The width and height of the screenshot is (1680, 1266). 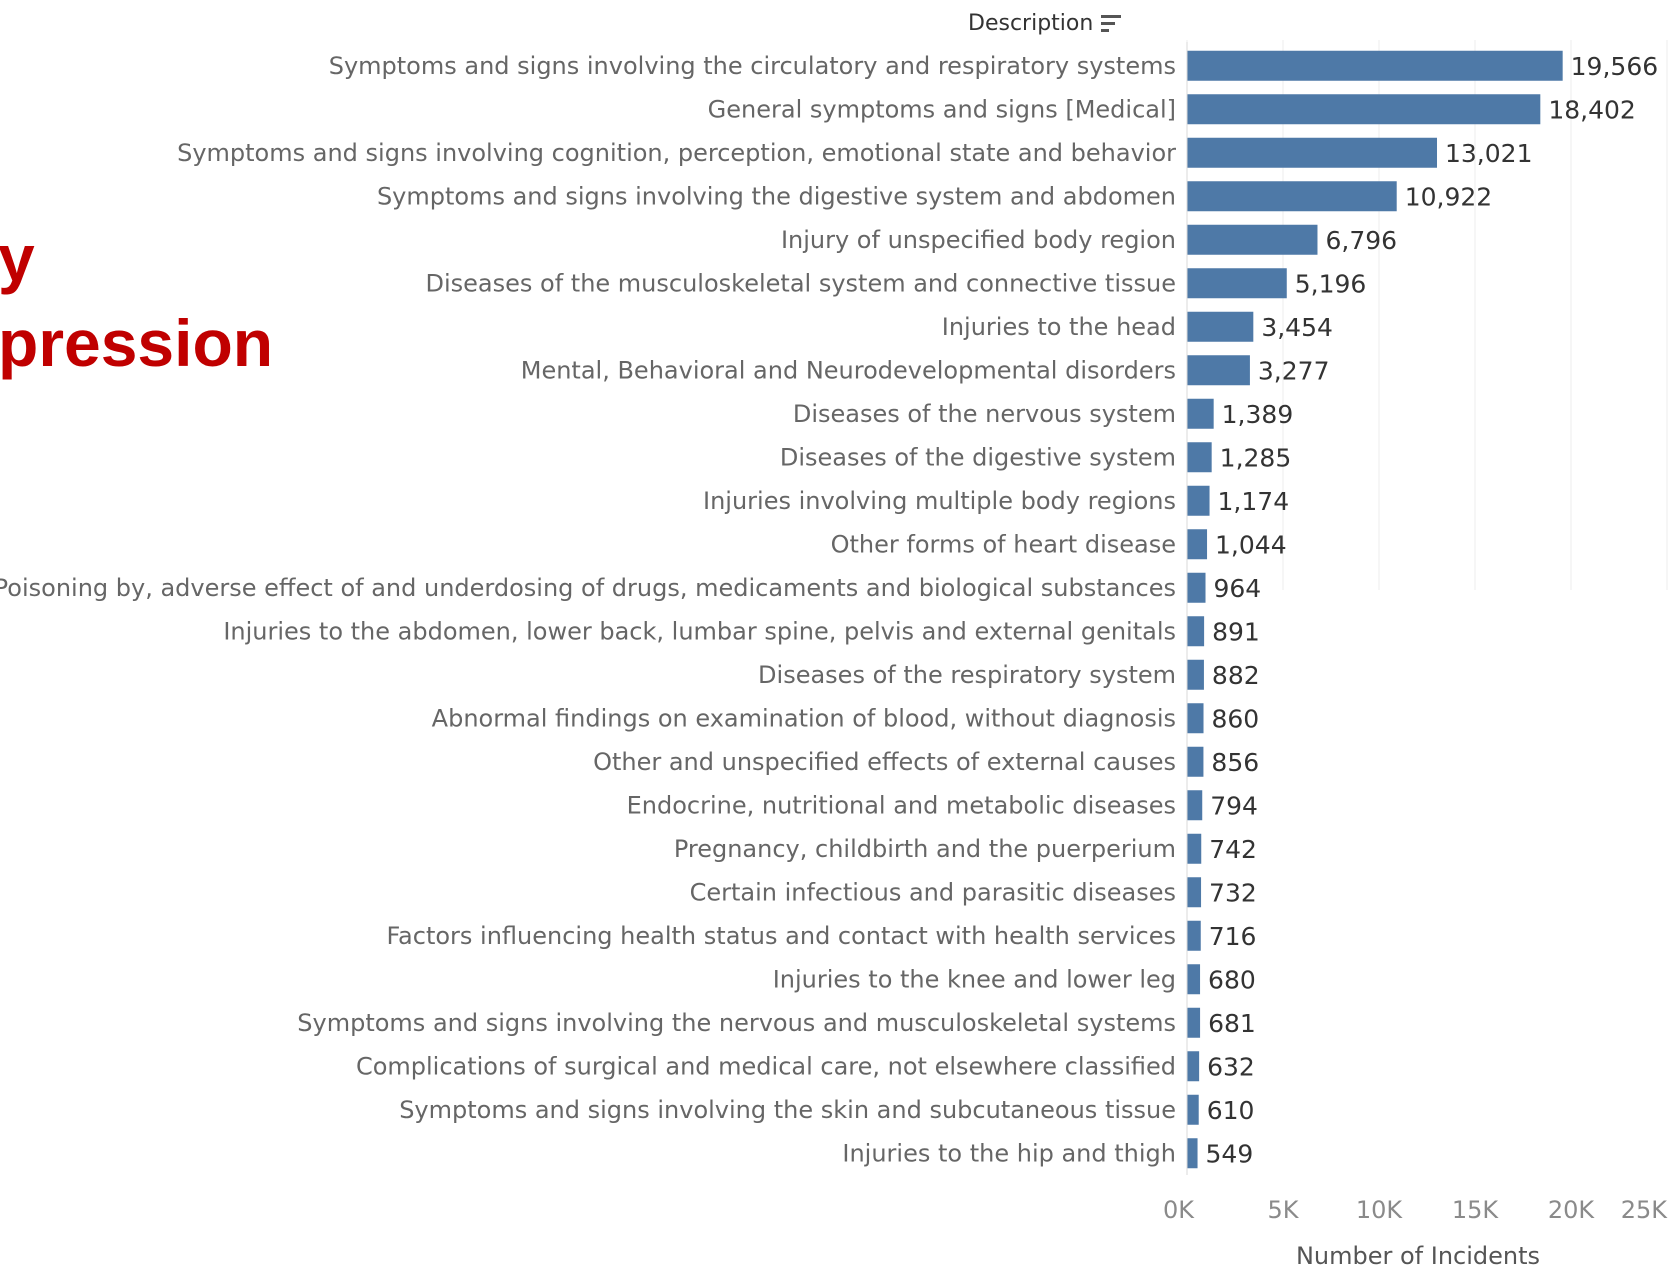 I want to click on x-tick-label: 5K, so click(x=1283, y=1210).